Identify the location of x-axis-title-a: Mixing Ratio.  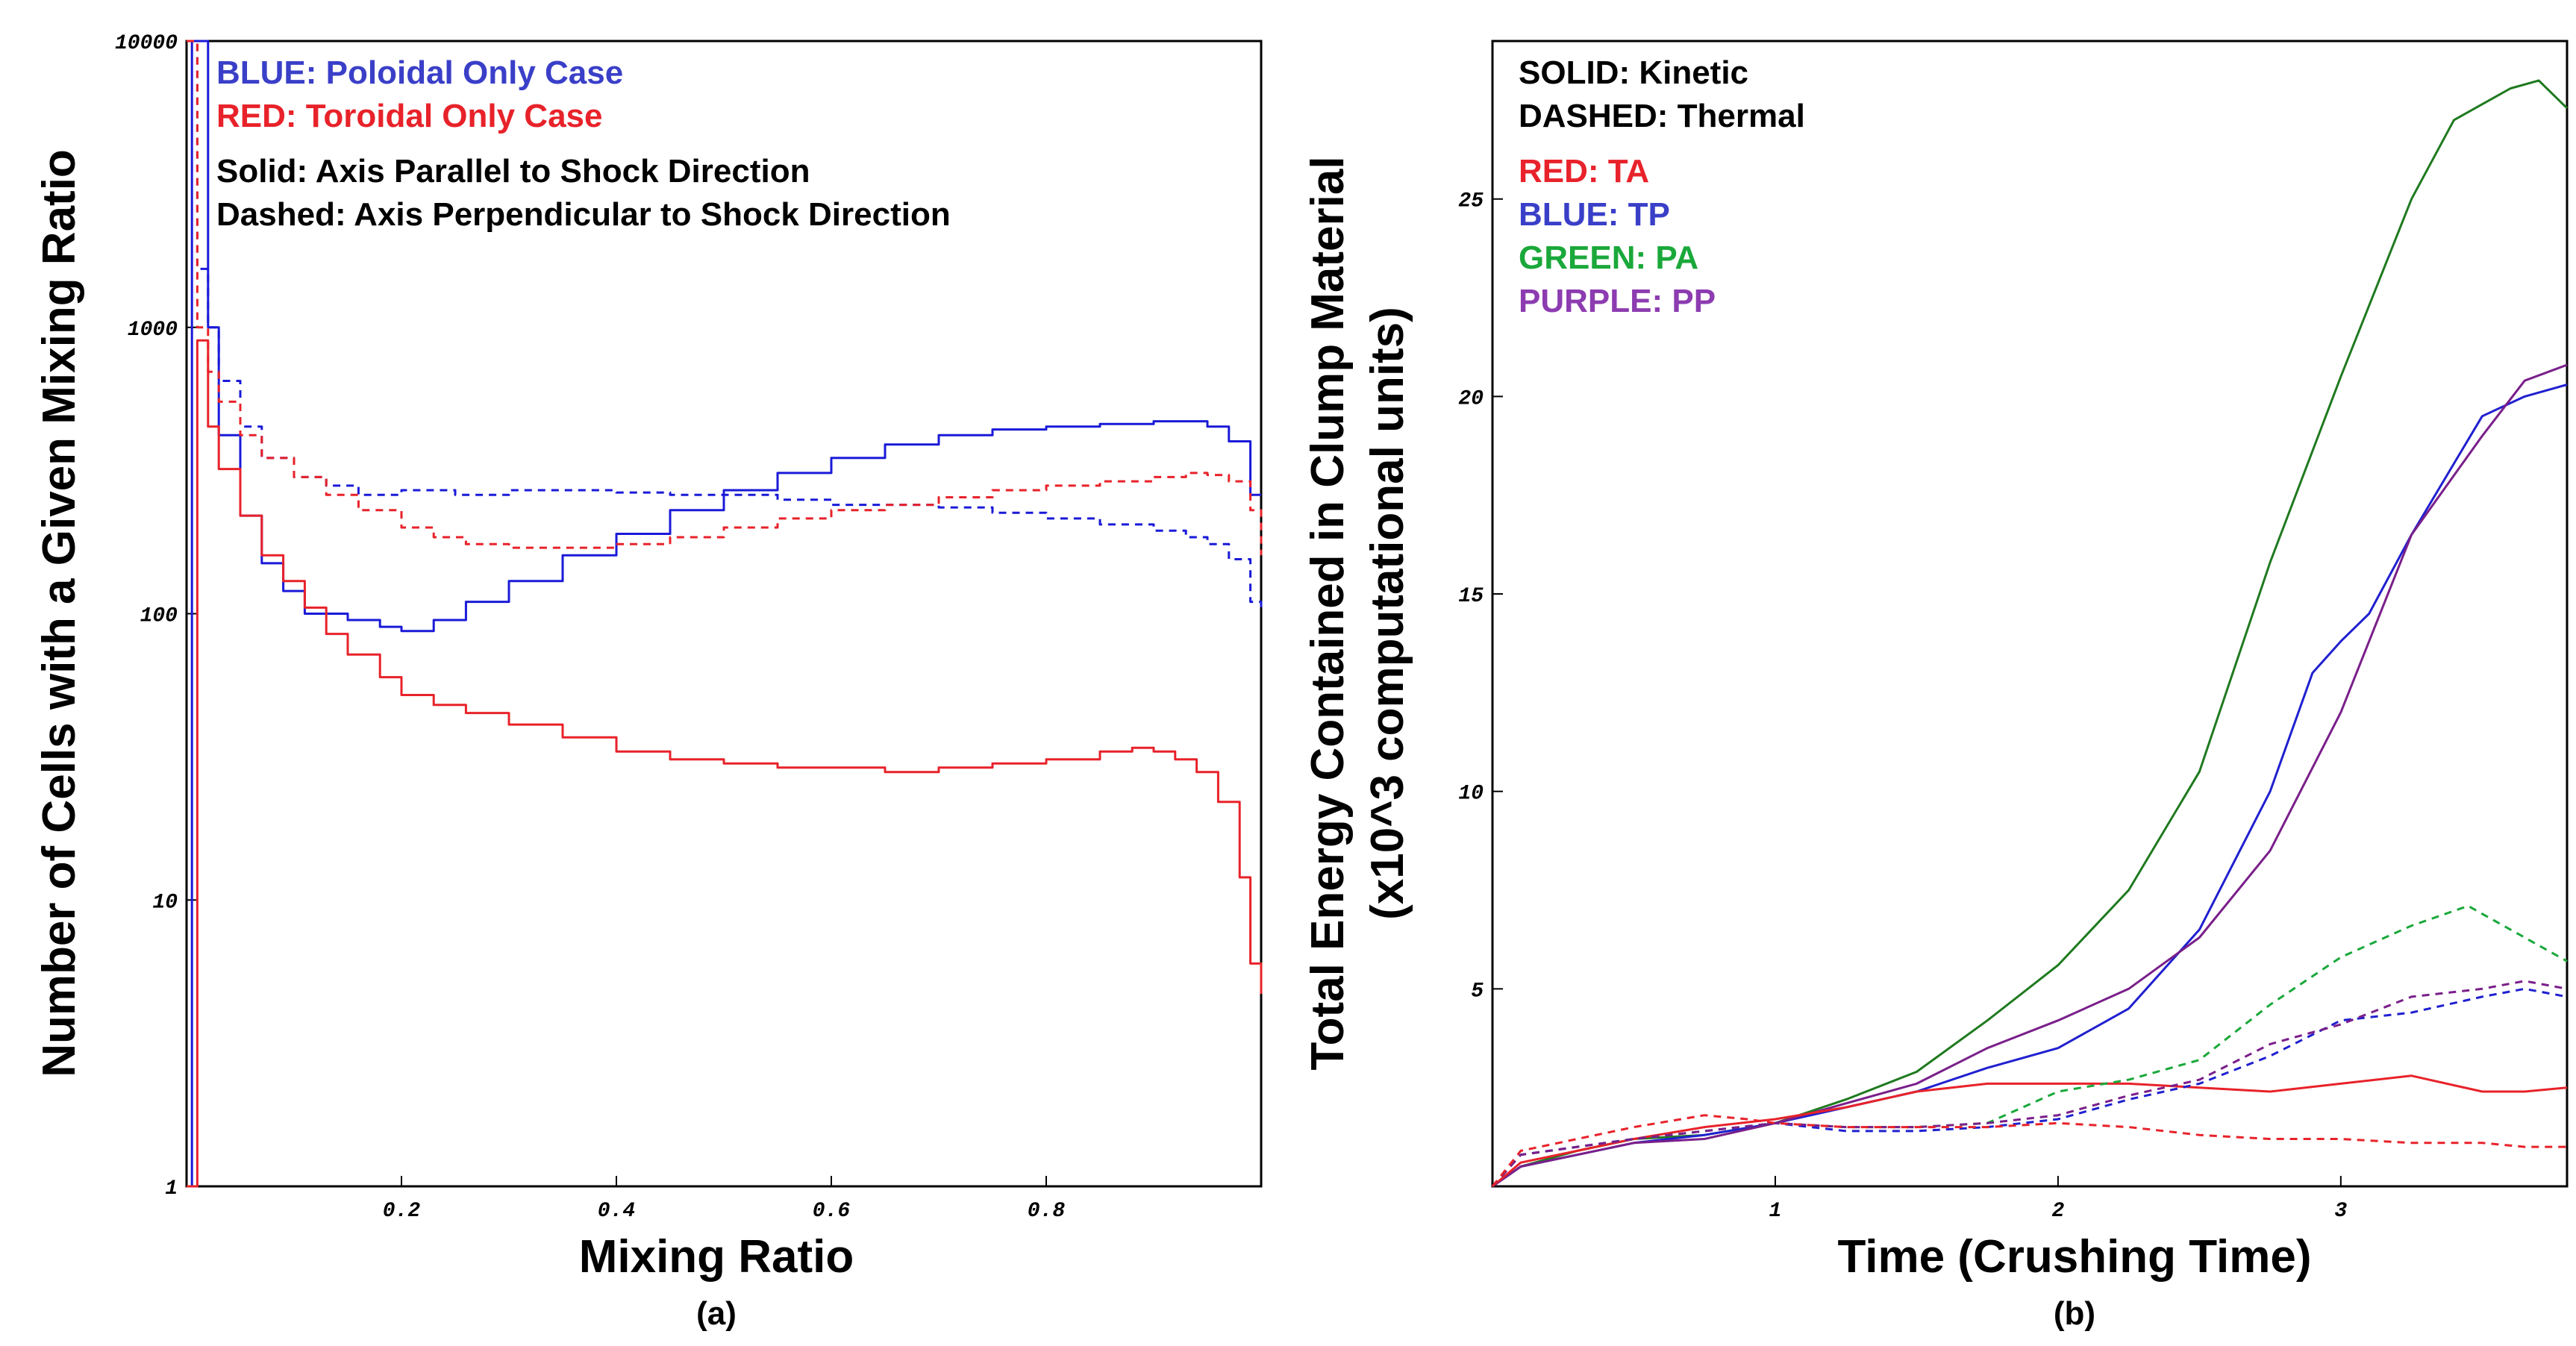
(716, 1257).